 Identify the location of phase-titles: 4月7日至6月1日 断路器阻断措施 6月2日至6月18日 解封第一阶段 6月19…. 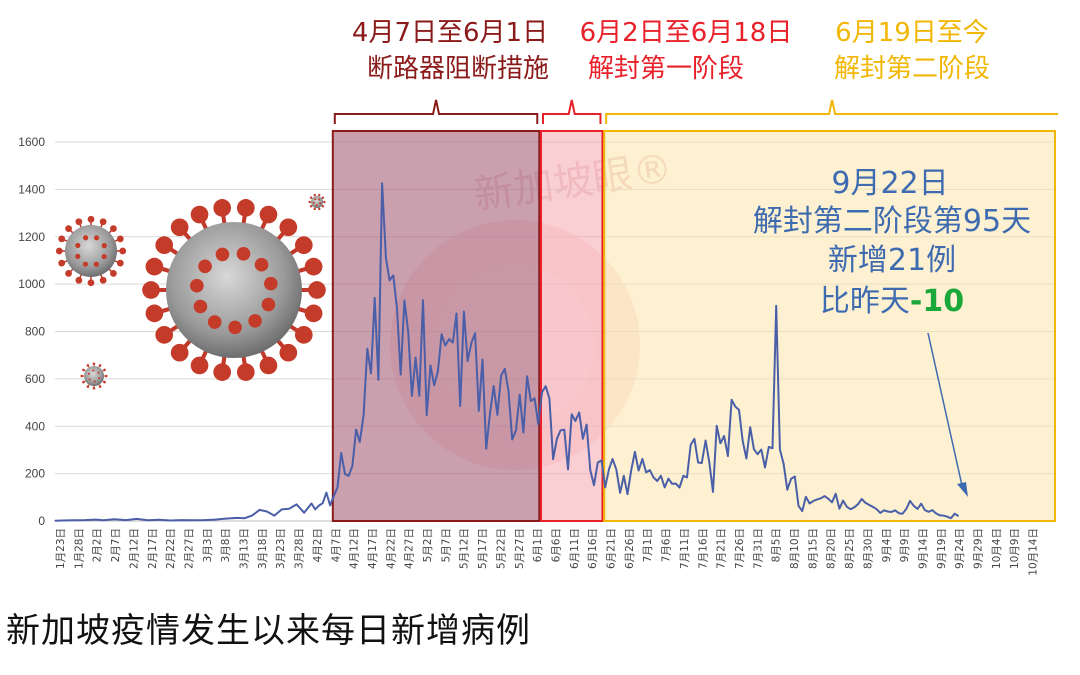
(671, 51).